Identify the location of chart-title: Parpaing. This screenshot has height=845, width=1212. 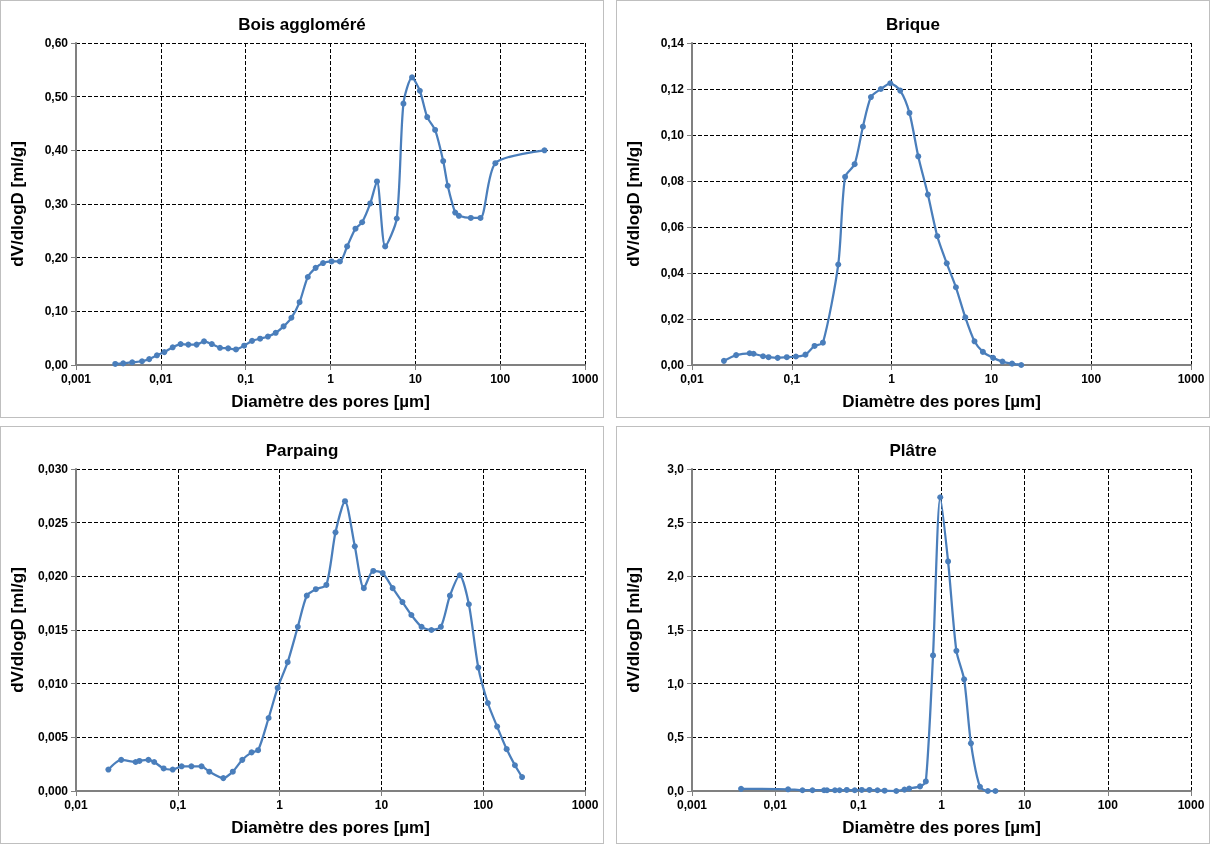
(302, 450).